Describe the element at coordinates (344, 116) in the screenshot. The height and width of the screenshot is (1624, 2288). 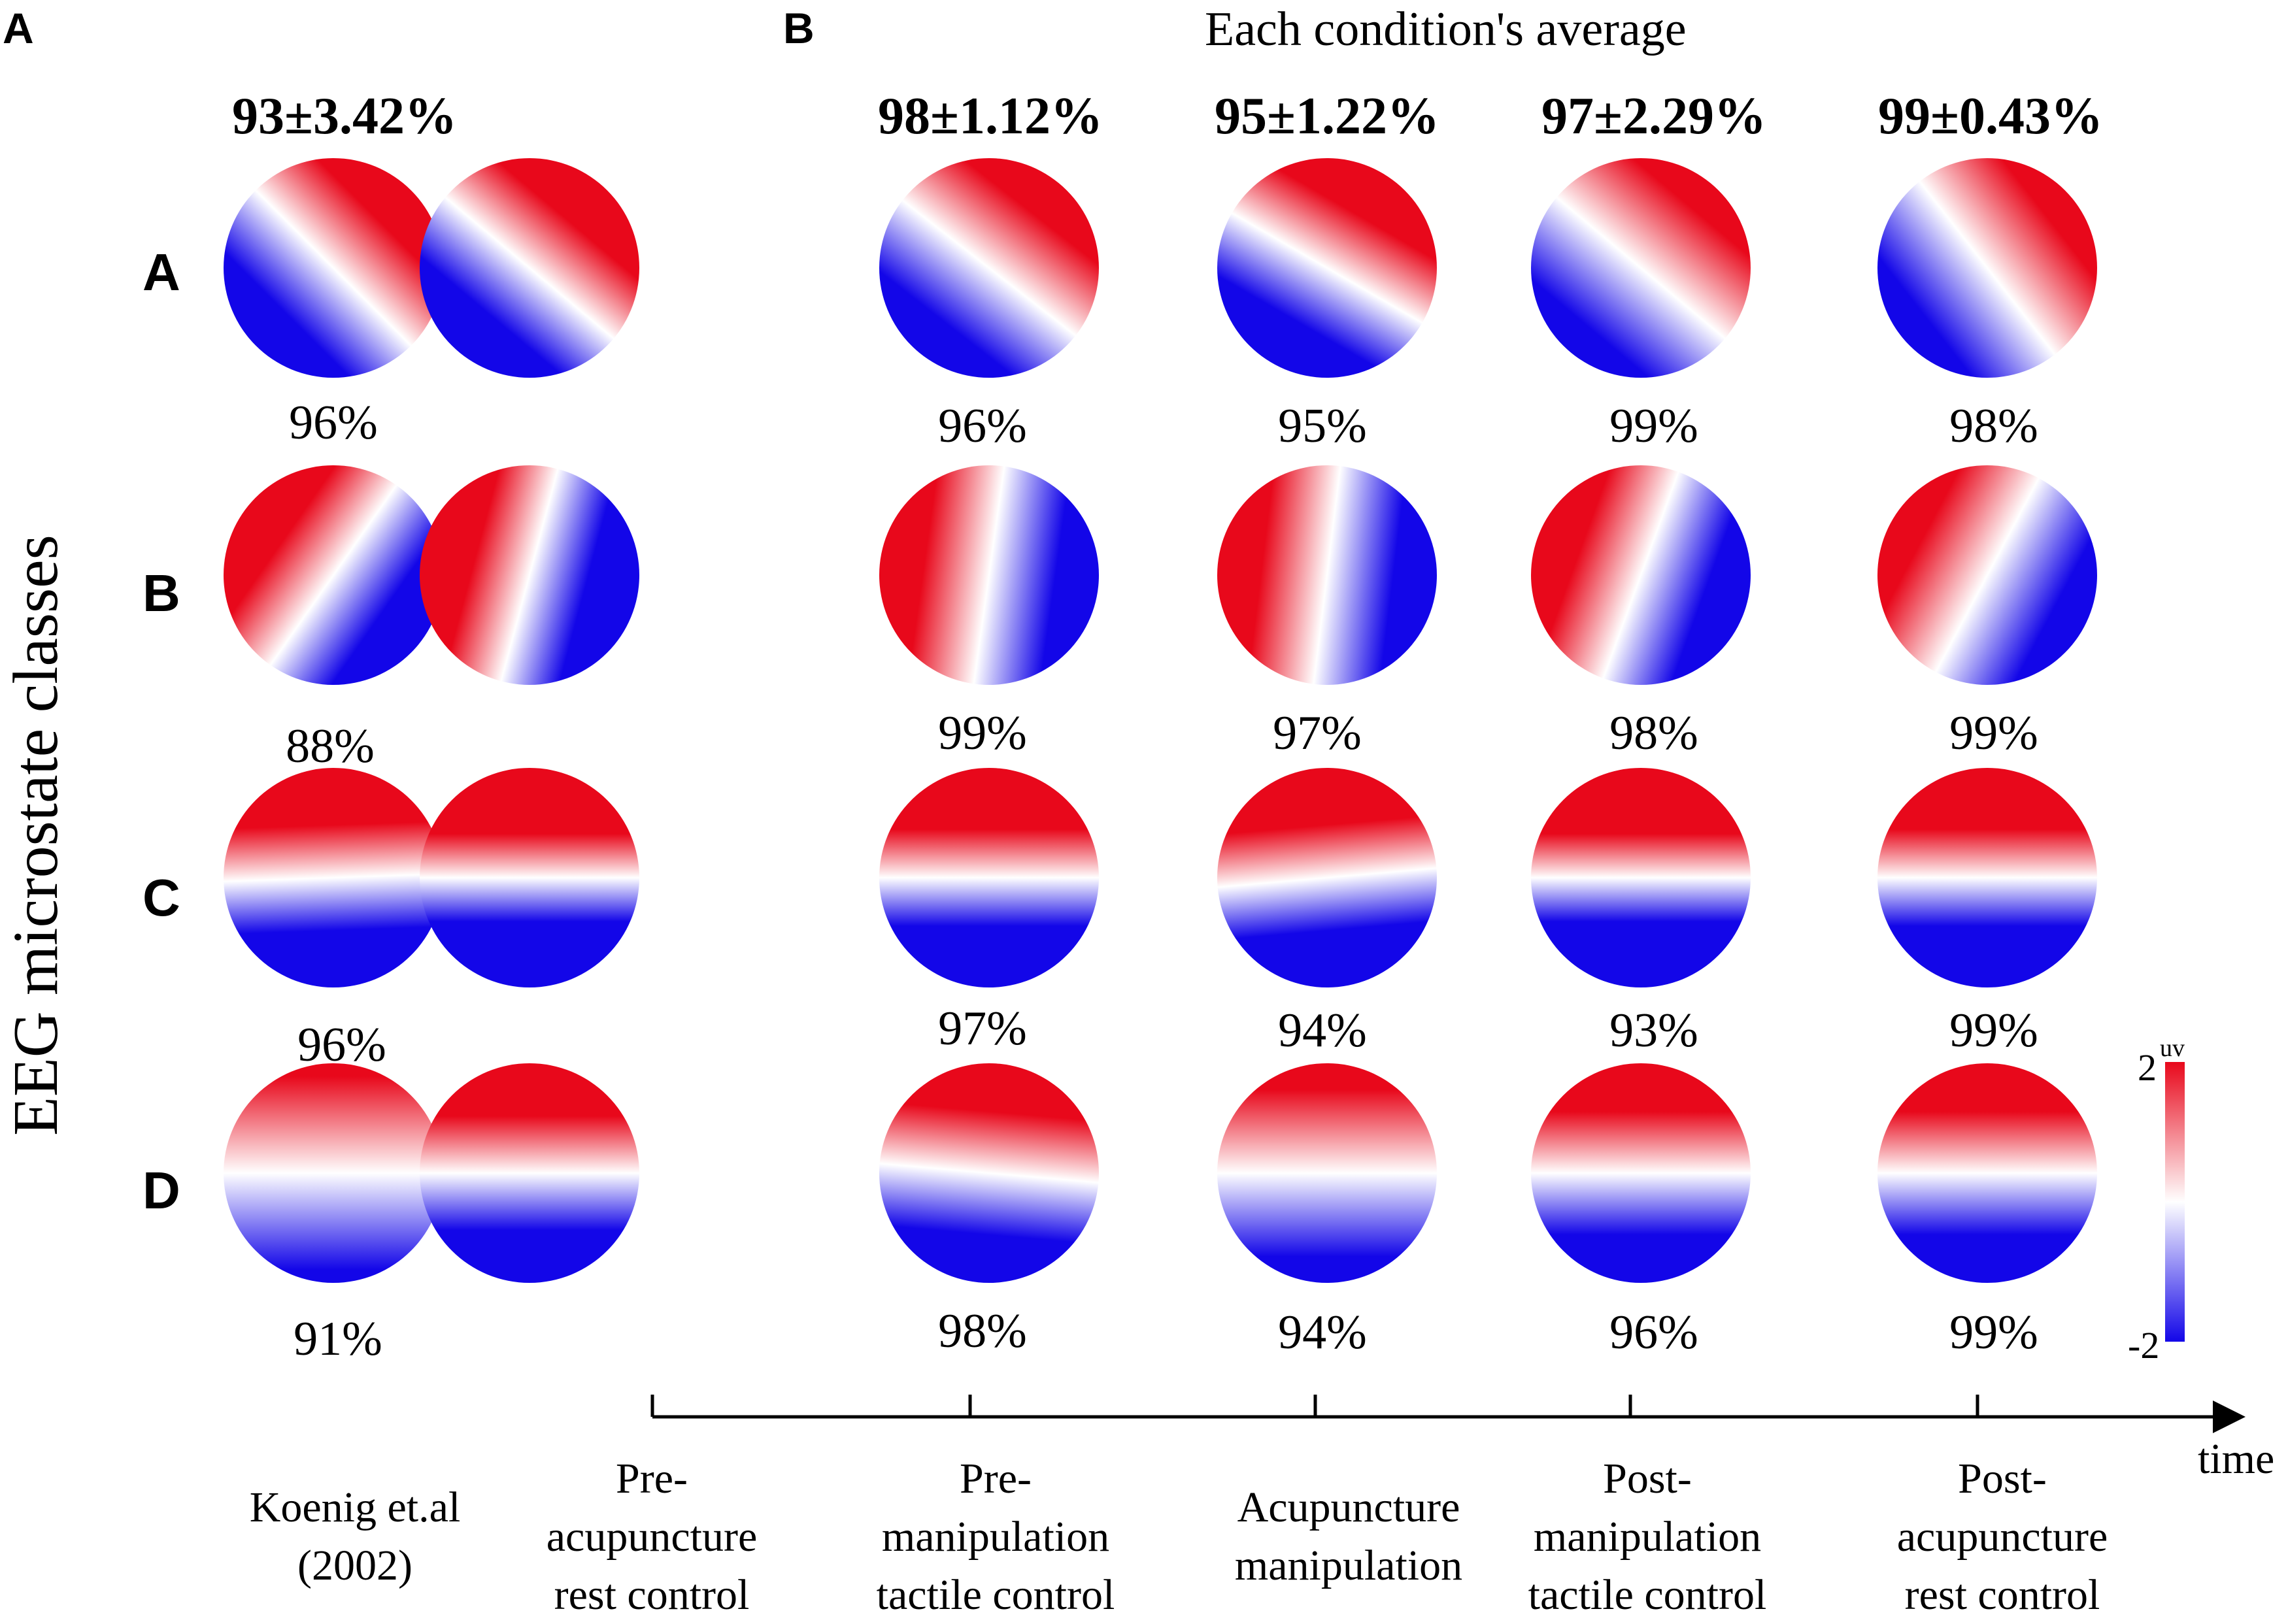
I see `accuracy-koenig: 93±3.42%` at that location.